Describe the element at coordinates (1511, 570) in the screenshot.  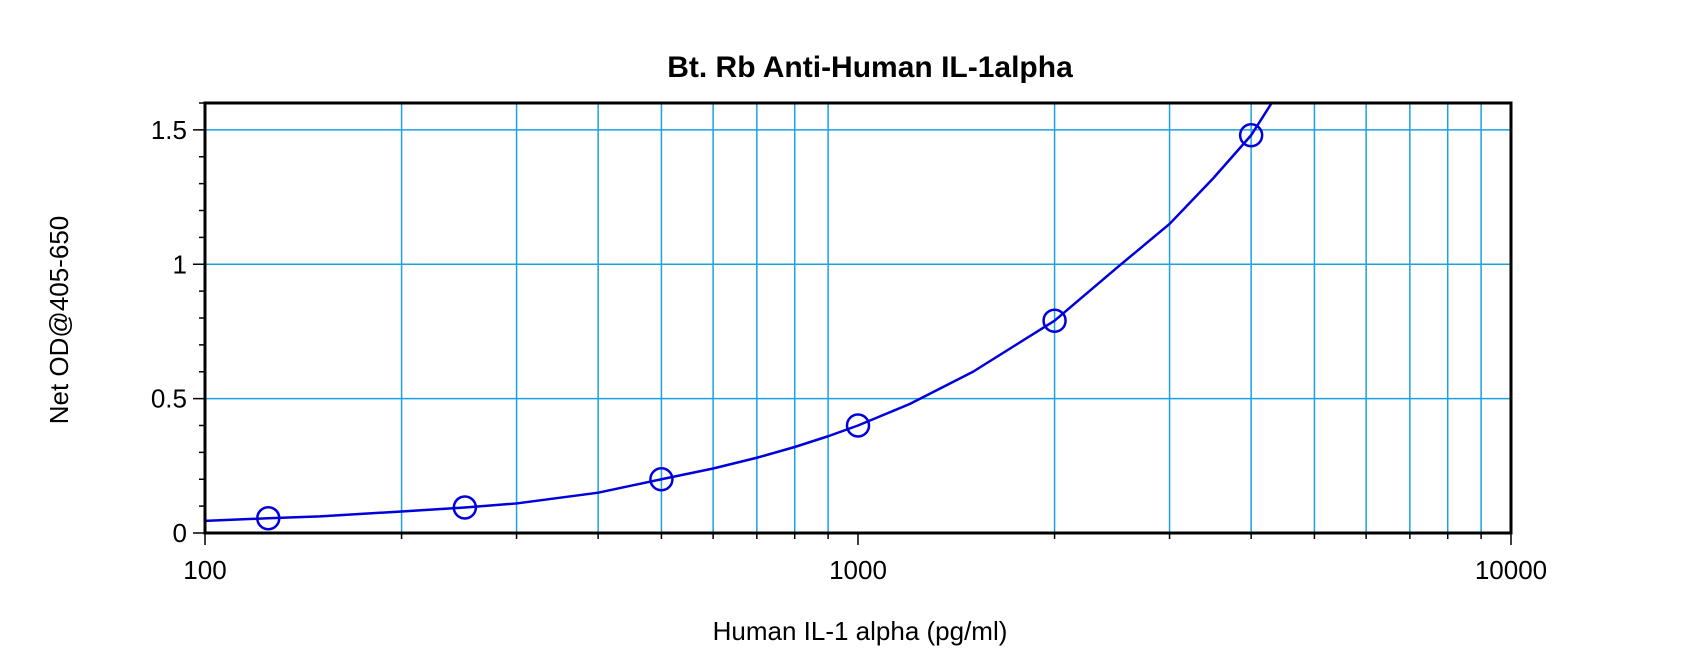
I see `x-tick-label: 10000` at that location.